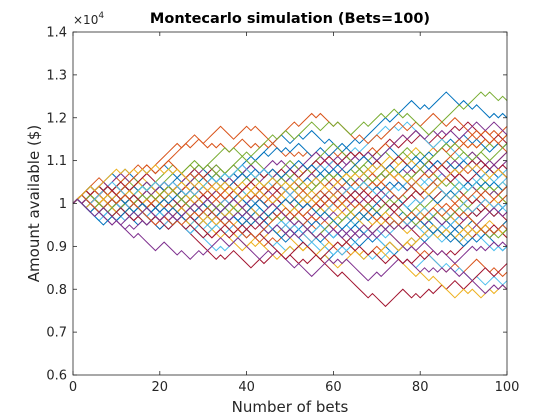 The width and height of the screenshot is (560, 420). What do you see at coordinates (56, 118) in the screenshot?
I see `y-tick-label: 1.2` at bounding box center [56, 118].